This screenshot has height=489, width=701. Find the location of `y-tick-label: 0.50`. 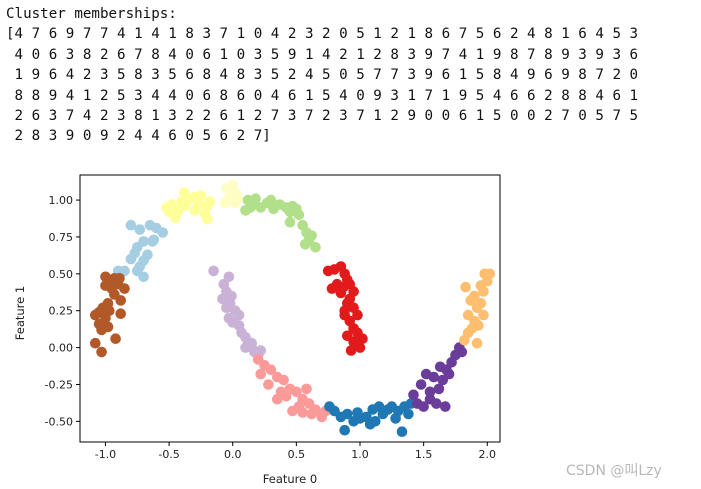

y-tick-label: 0.50 is located at coordinates (61, 274).